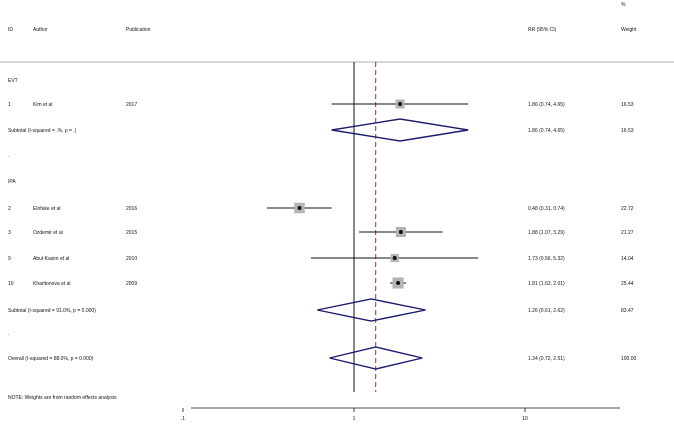 This screenshot has width=674, height=426. Describe the element at coordinates (10, 30) in the screenshot. I see `col-header-id: ID` at that location.